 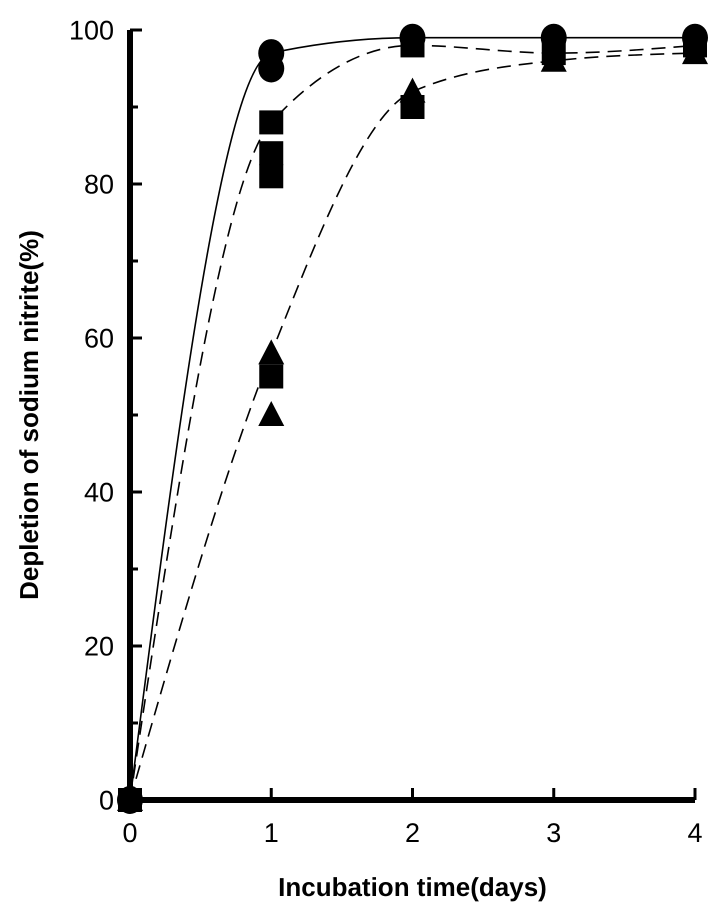 What do you see at coordinates (99, 492) in the screenshot?
I see `y-tick-label: 40` at bounding box center [99, 492].